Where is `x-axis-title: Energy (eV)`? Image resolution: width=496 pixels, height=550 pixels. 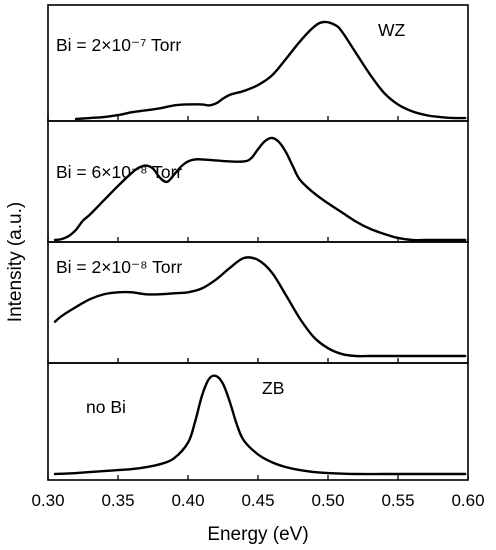 x-axis-title: Energy (eV) is located at coordinates (257, 534).